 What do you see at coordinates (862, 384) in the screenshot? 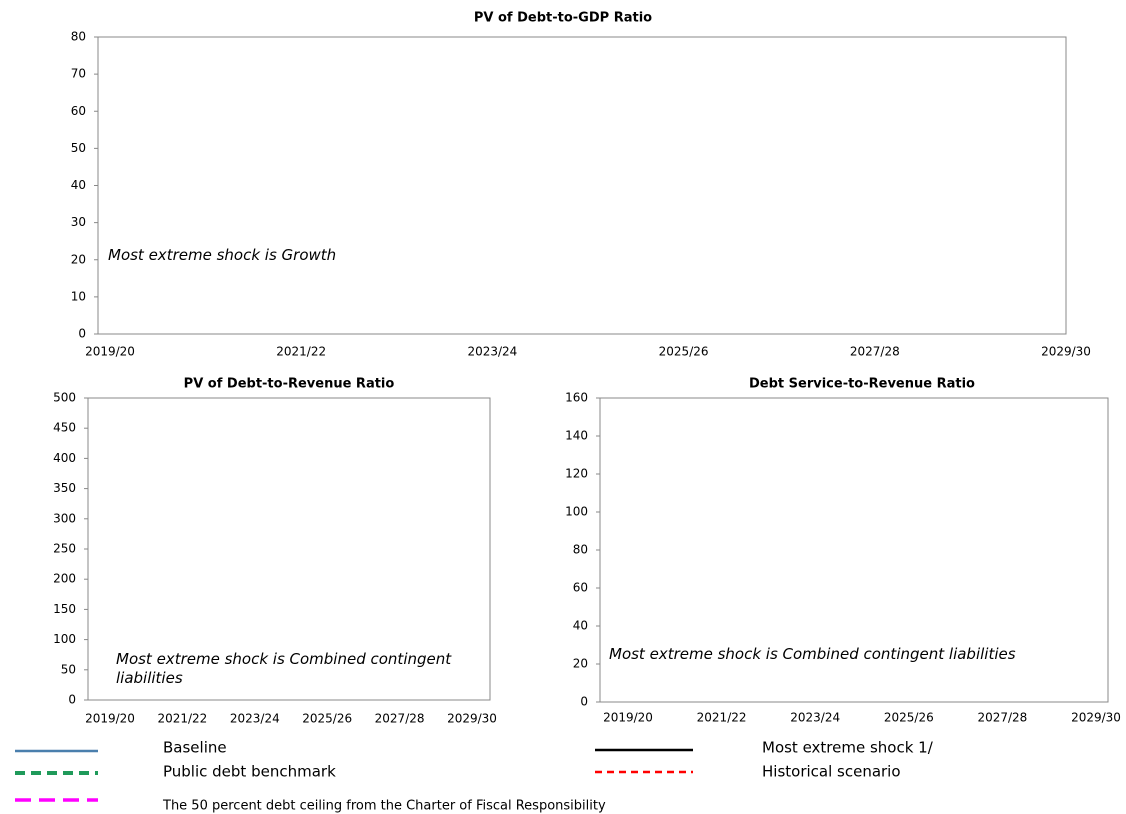
I see `chart-title: Debt Service-to-Revenue Ratio` at bounding box center [862, 384].